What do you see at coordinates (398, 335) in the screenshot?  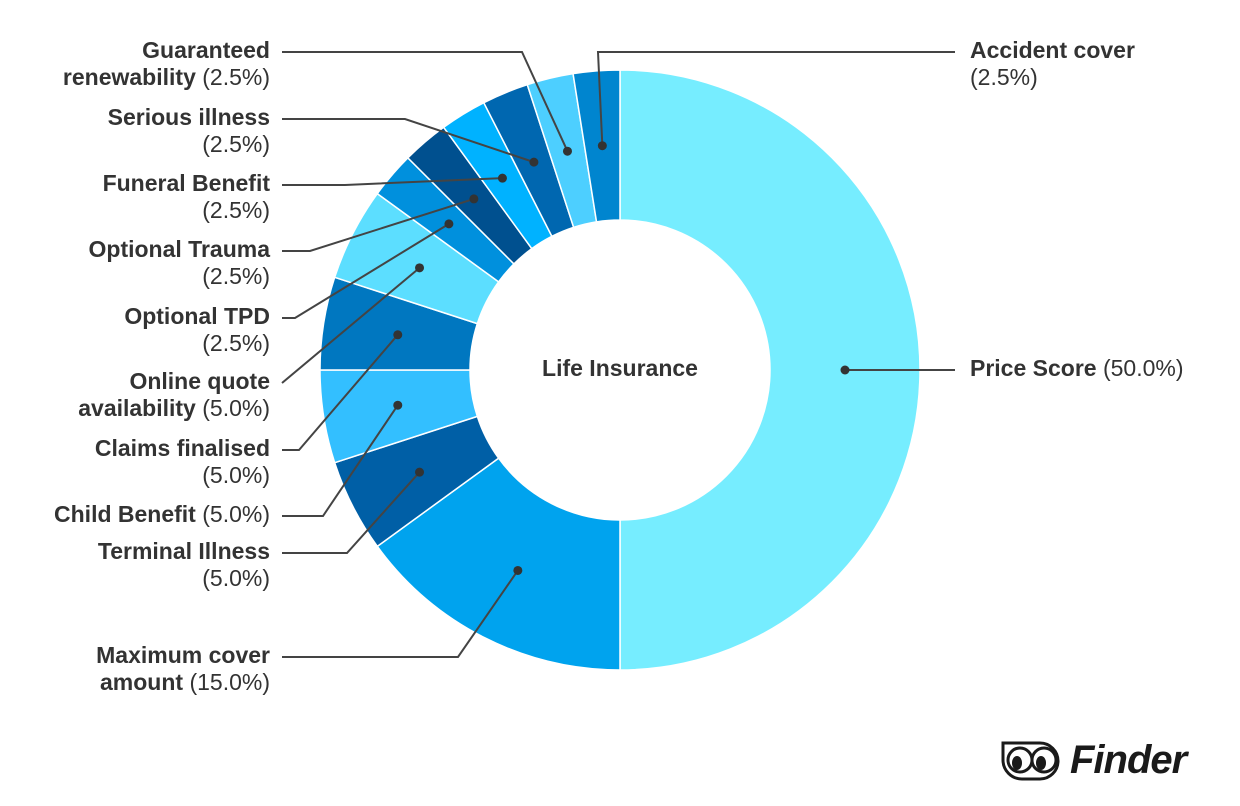 I see `leader-dot-claims-finalised` at bounding box center [398, 335].